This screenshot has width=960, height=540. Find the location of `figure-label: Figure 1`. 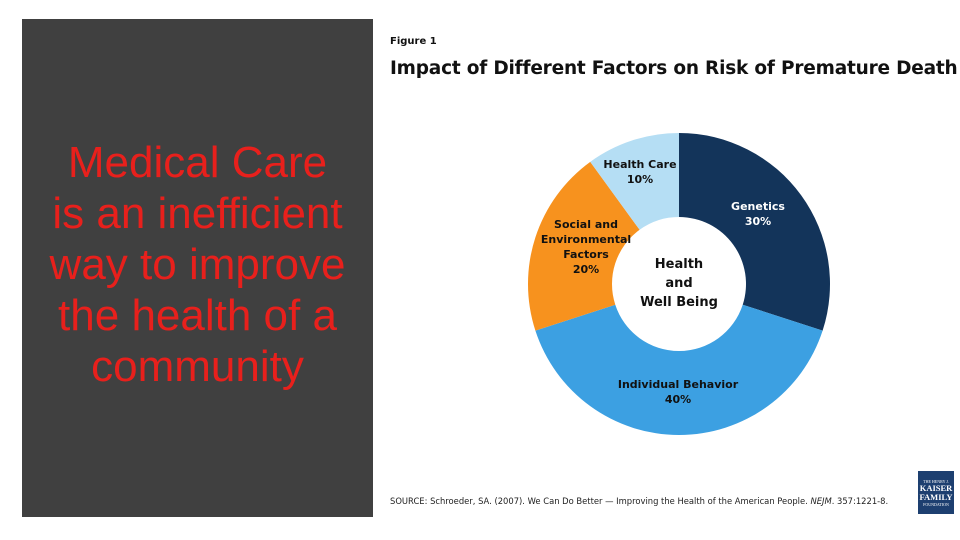

figure-label: Figure 1 is located at coordinates (413, 41).